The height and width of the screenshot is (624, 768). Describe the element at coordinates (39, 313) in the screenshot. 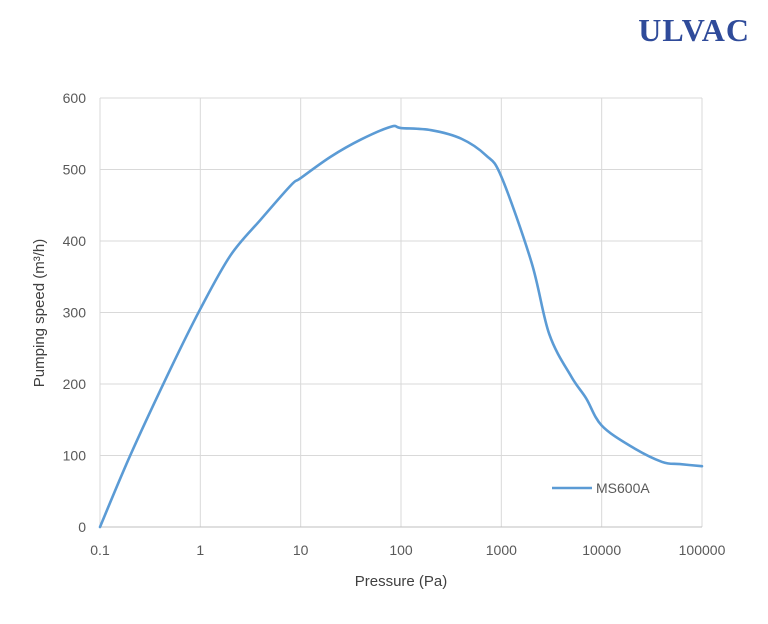

I see `y-axis-title: Pumping speed (m³/h)` at that location.